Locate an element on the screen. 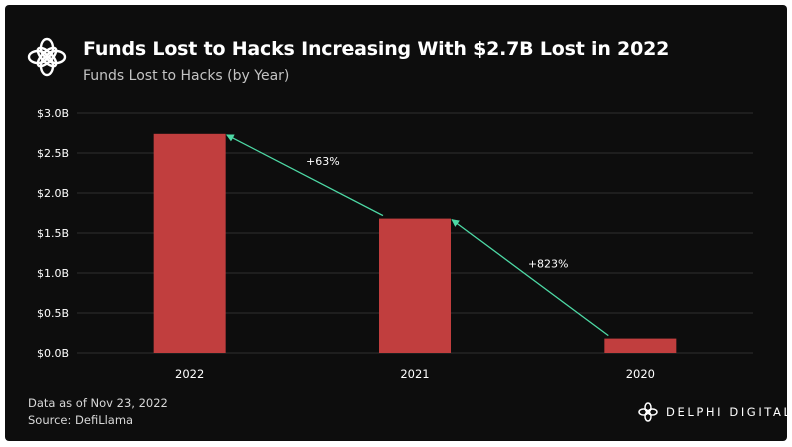 The width and height of the screenshot is (792, 447). brand-mark: DELPHI DIGITAL is located at coordinates (712, 412).